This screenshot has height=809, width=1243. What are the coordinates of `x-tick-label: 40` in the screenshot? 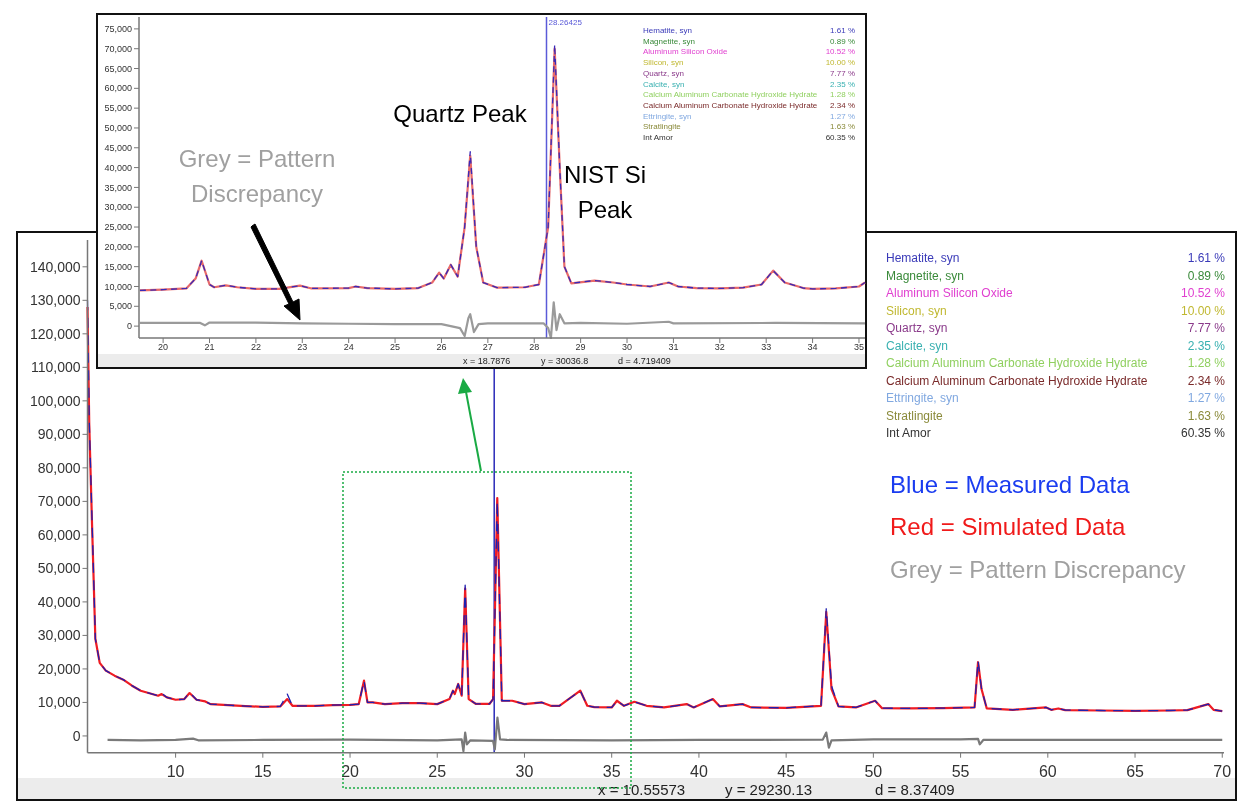 It's located at (699, 771).